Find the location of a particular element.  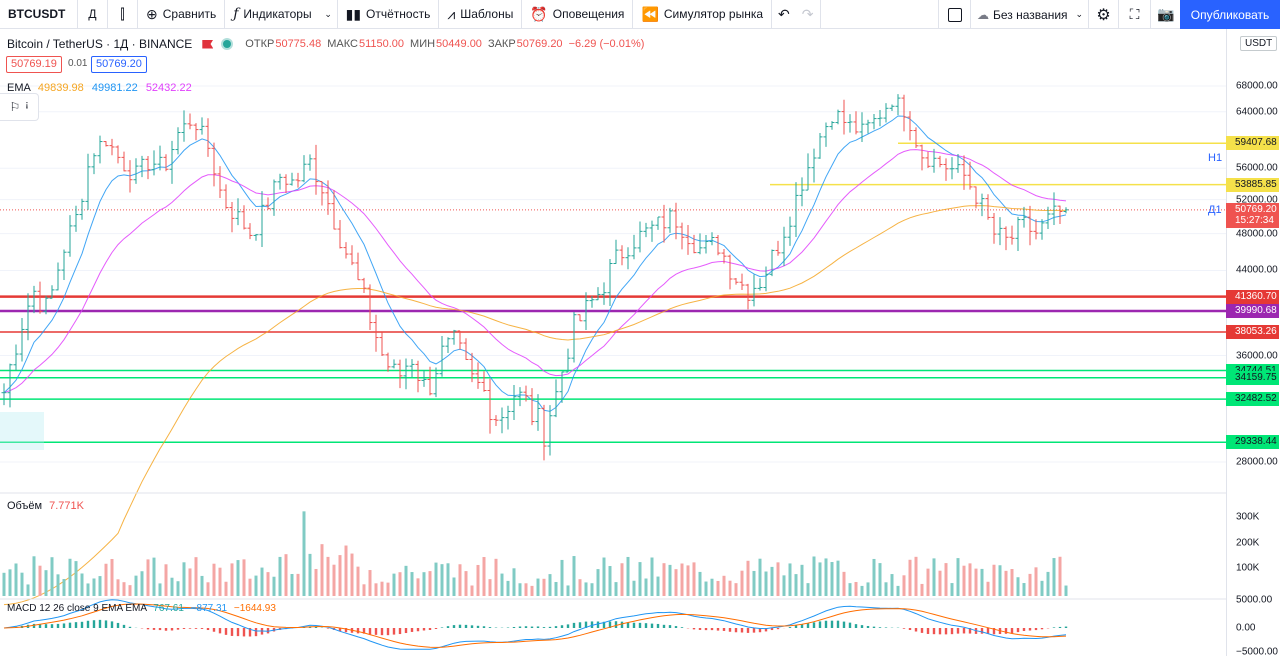

low-label: МИН is located at coordinates (422, 44).